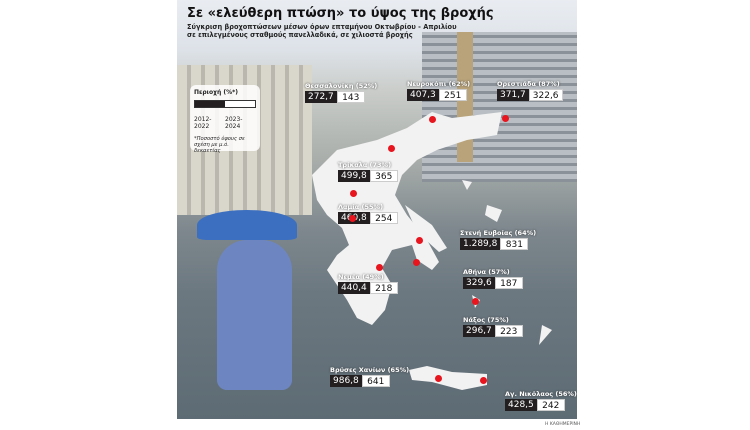 Image resolution: width=750 pixels, height=430 pixels. What do you see at coordinates (508, 283) in the screenshot?
I see `value-2023-2024: 187` at bounding box center [508, 283].